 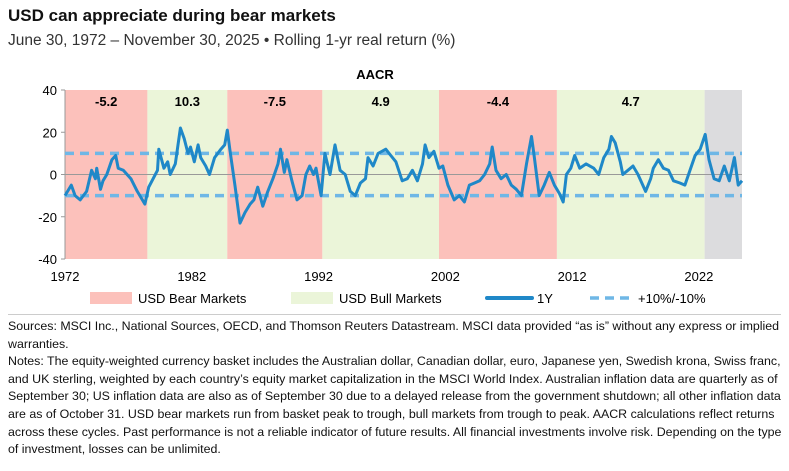 What do you see at coordinates (572, 276) in the screenshot?
I see `x-tick-label: 2012` at bounding box center [572, 276].